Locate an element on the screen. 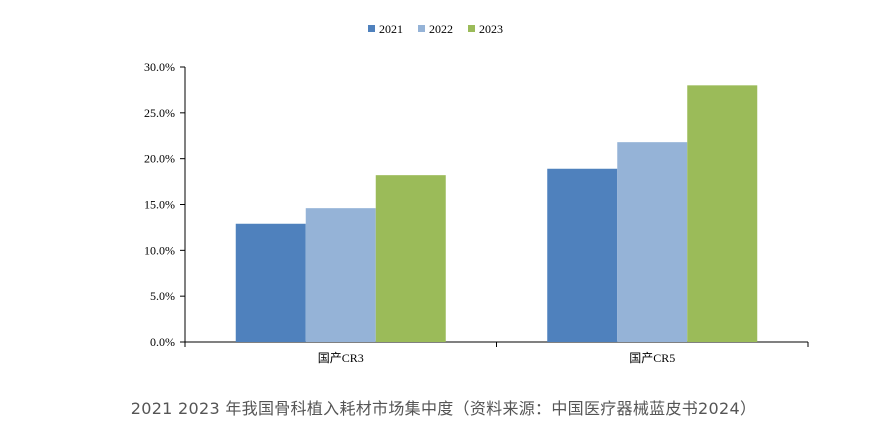 The image size is (887, 433). legend-swatch-2023 is located at coordinates (471, 28).